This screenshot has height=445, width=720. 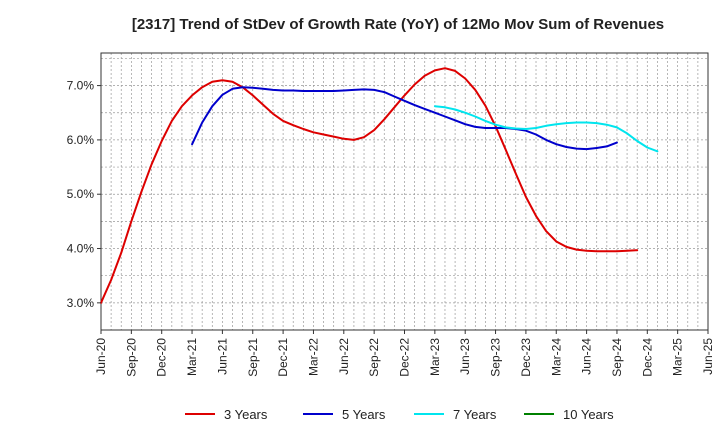 I want to click on legend-item-10-years: 10 Years, so click(x=569, y=414).